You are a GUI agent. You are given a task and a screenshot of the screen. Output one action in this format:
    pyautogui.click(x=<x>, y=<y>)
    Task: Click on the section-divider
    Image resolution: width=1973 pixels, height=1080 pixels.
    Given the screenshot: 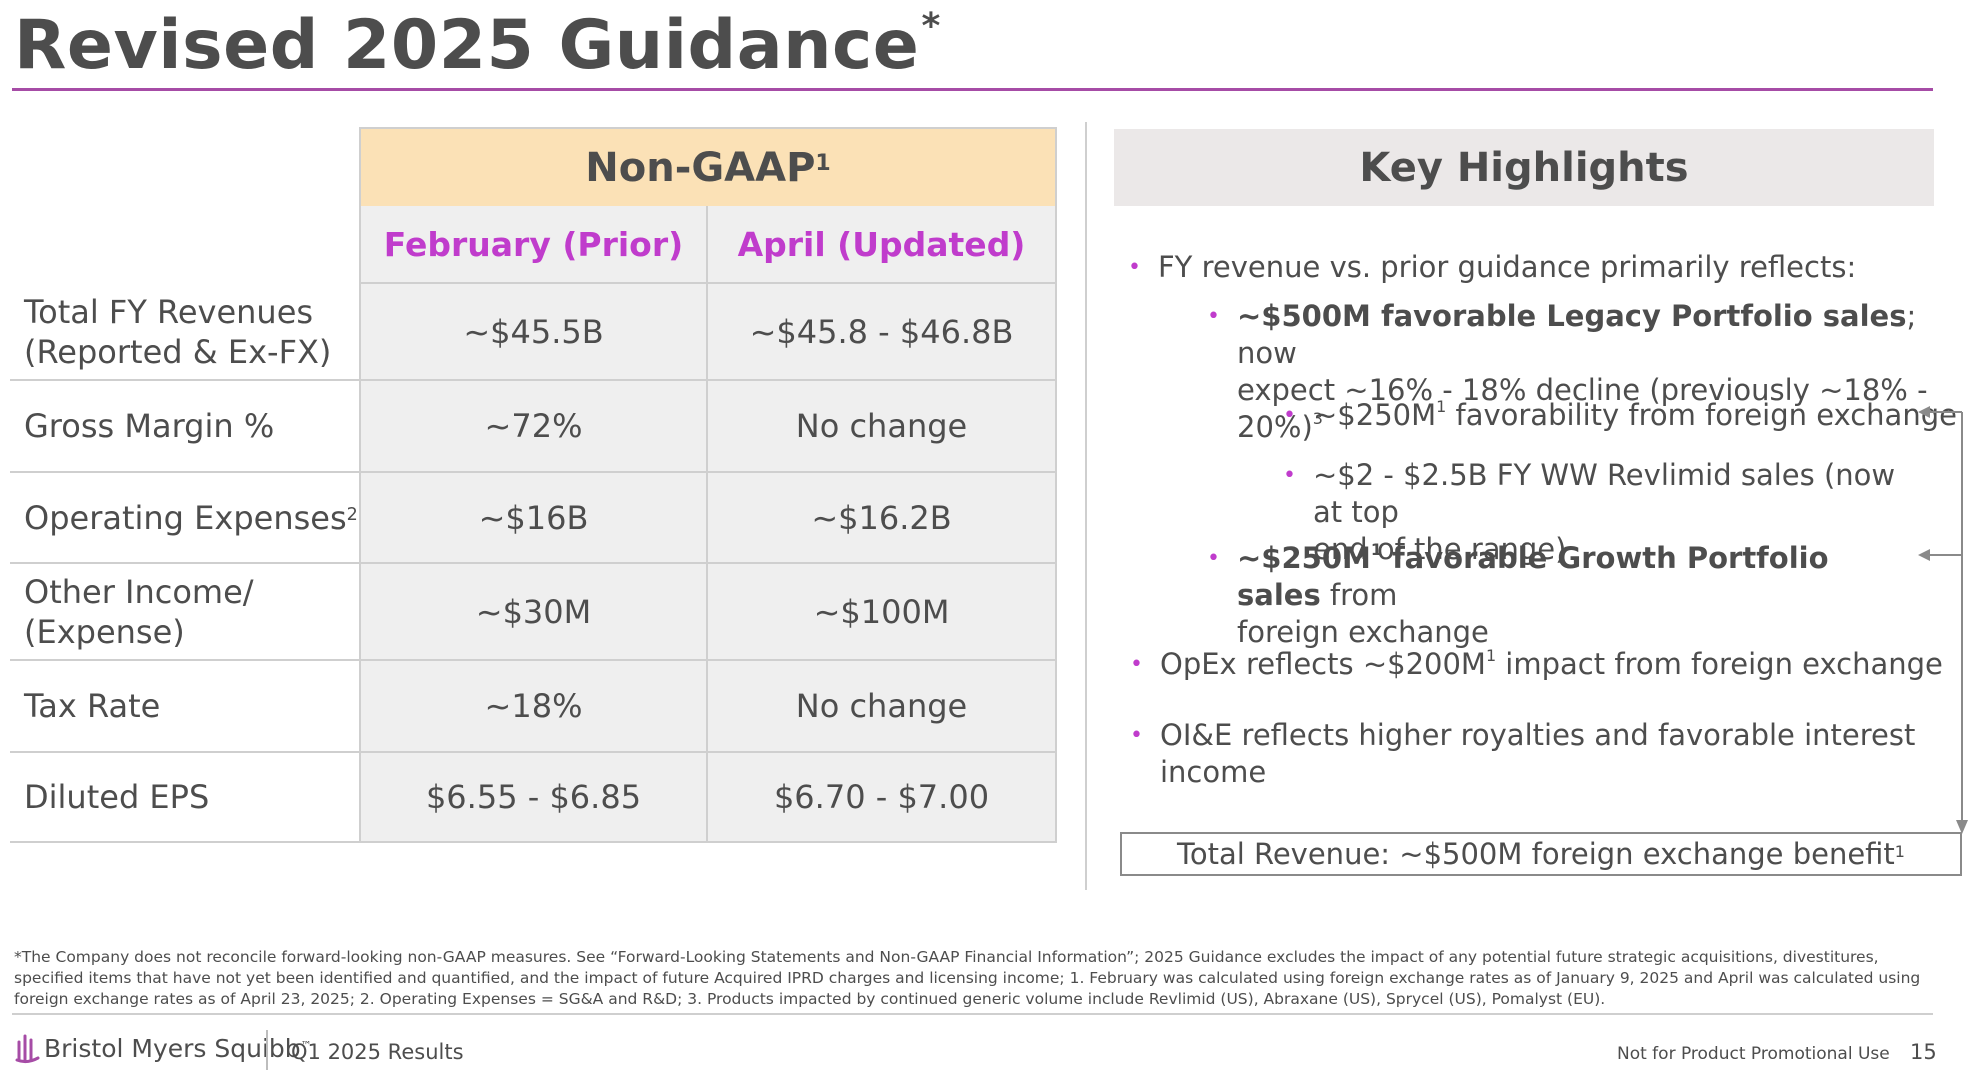 What is the action you would take?
    pyautogui.click(x=1086, y=506)
    